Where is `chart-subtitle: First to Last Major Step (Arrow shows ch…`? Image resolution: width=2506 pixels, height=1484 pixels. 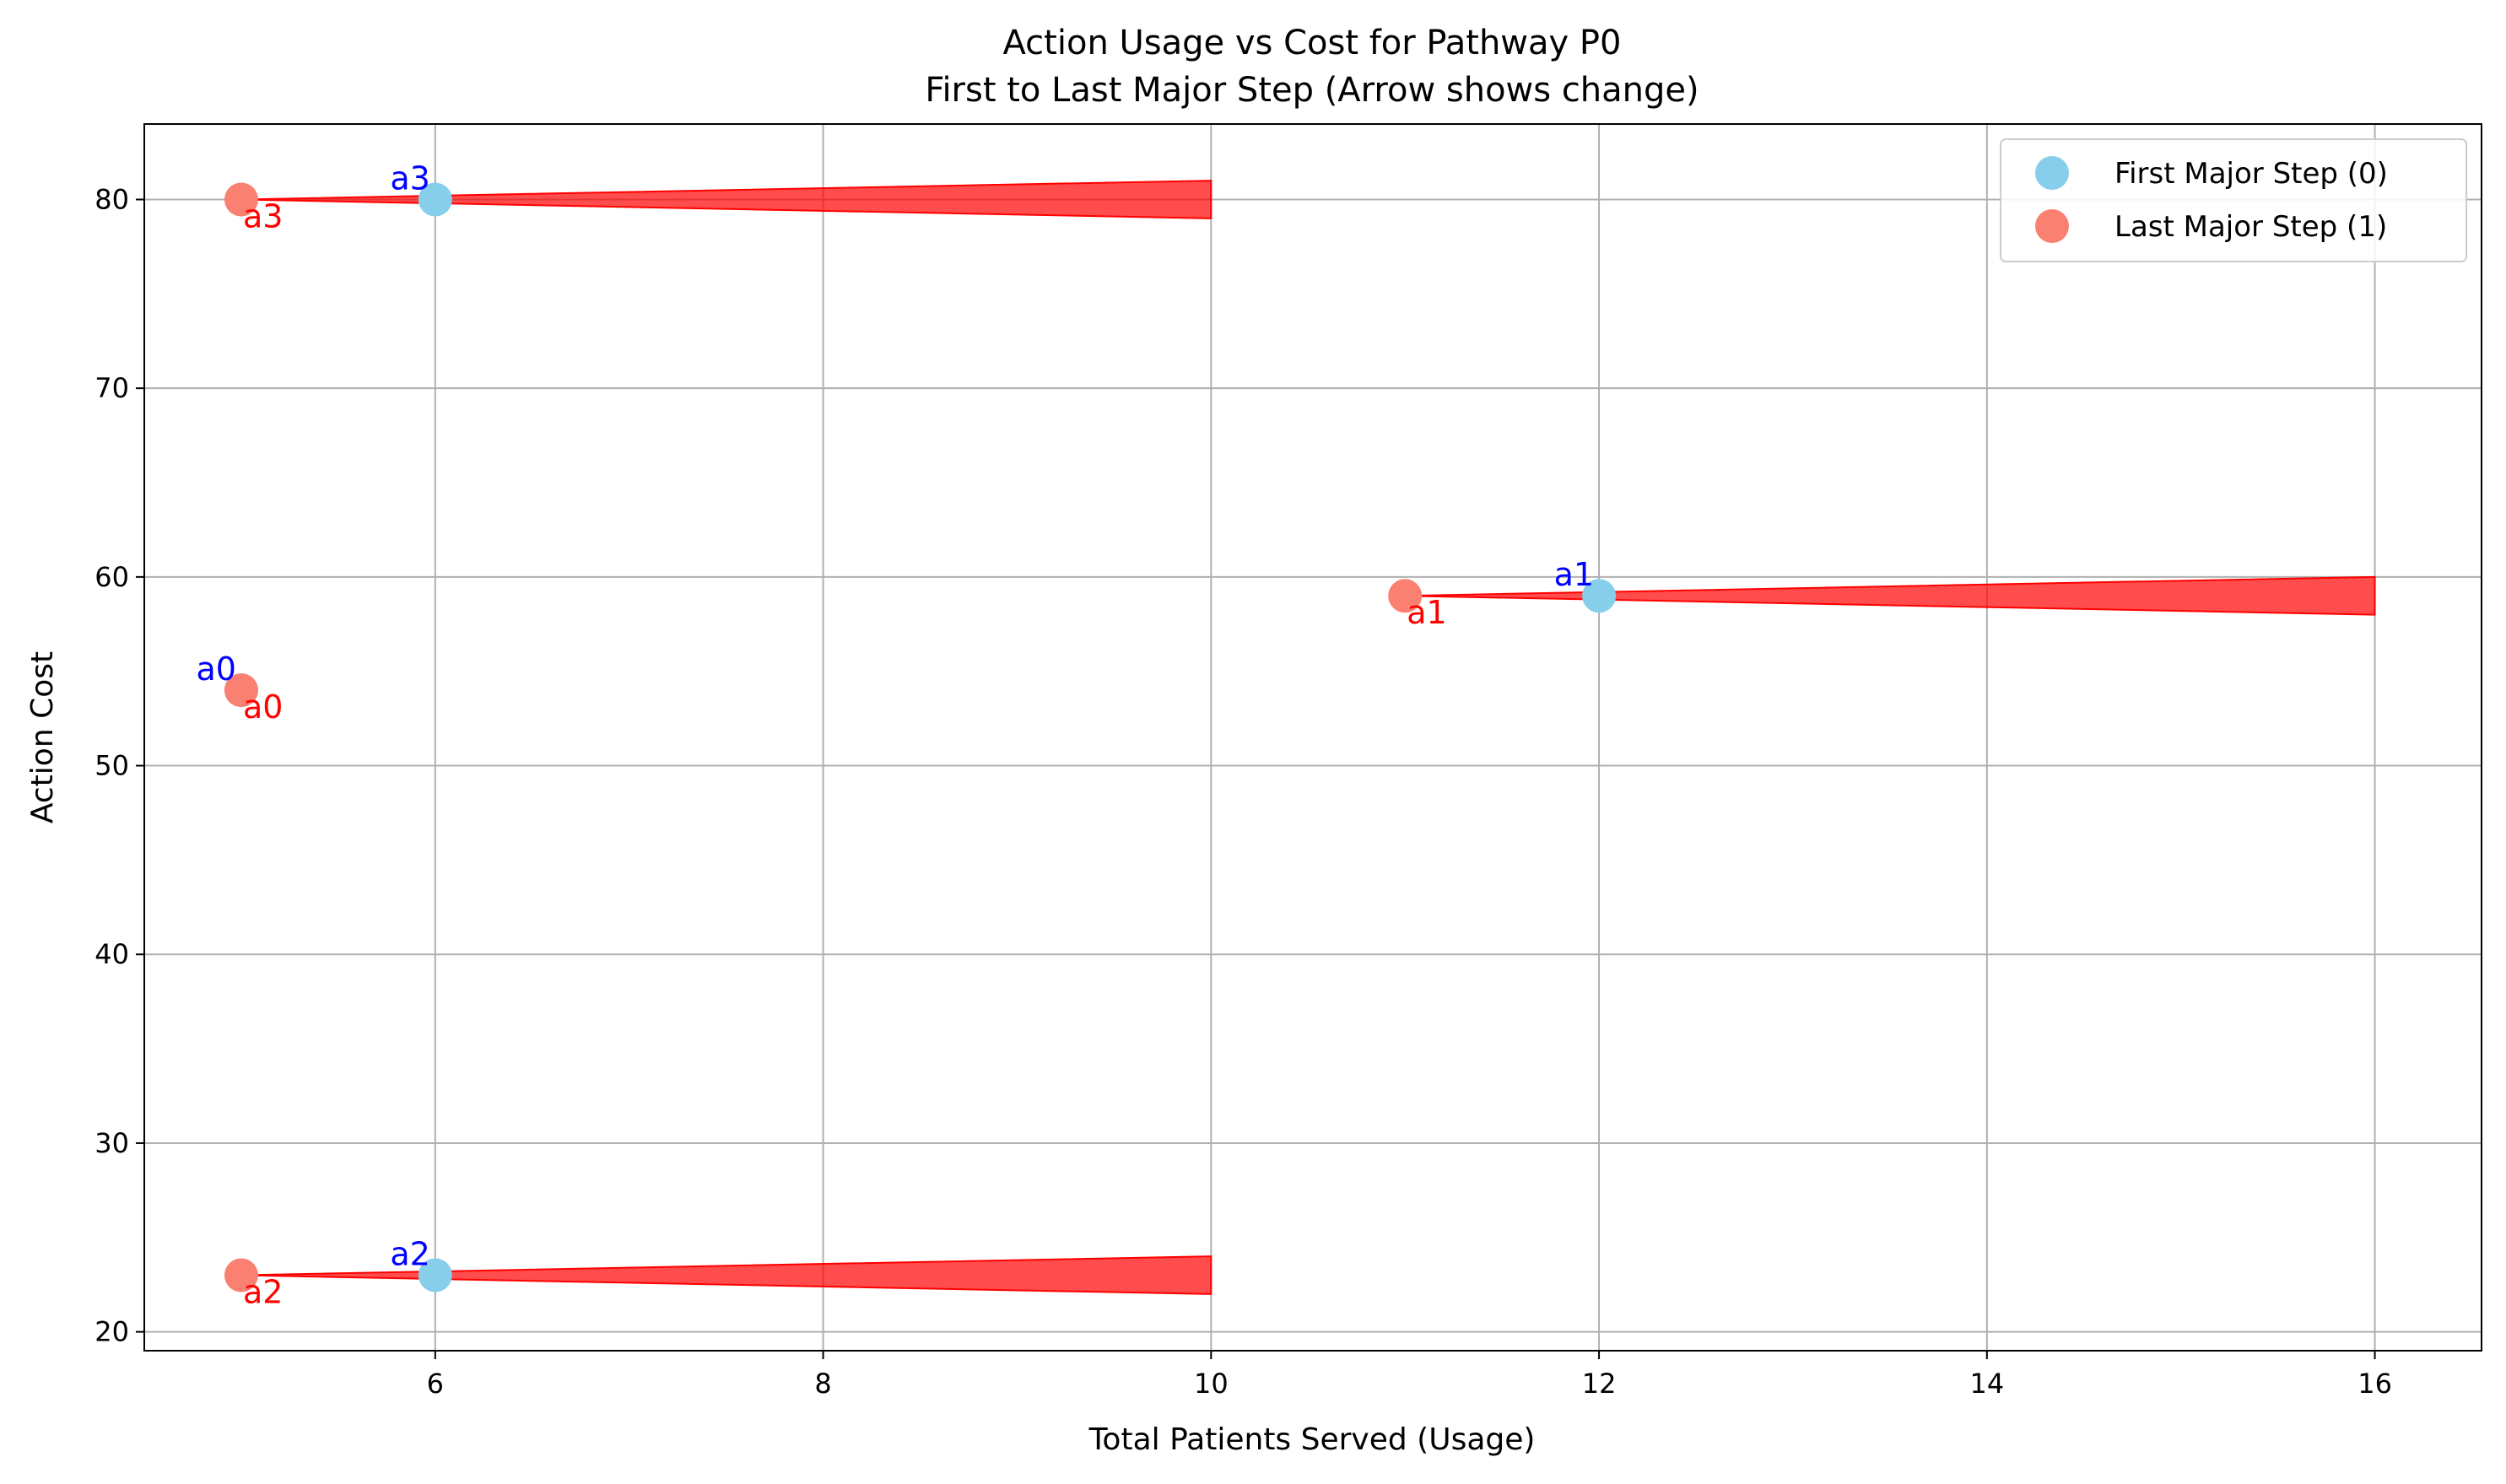 chart-subtitle: First to Last Major Step (Arrow shows ch… is located at coordinates (1312, 90).